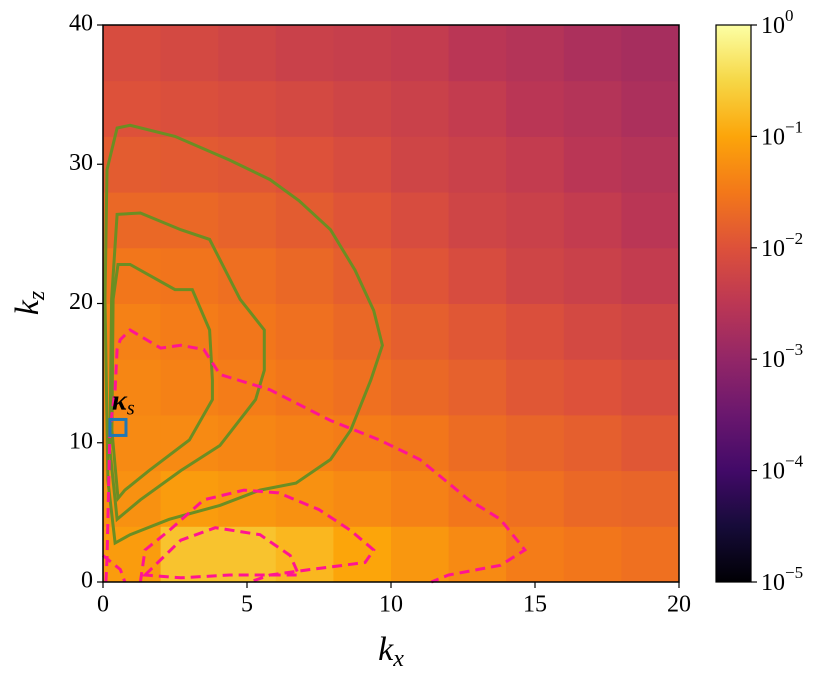  What do you see at coordinates (81, 441) in the screenshot?
I see `y-tick-label: 10` at bounding box center [81, 441].